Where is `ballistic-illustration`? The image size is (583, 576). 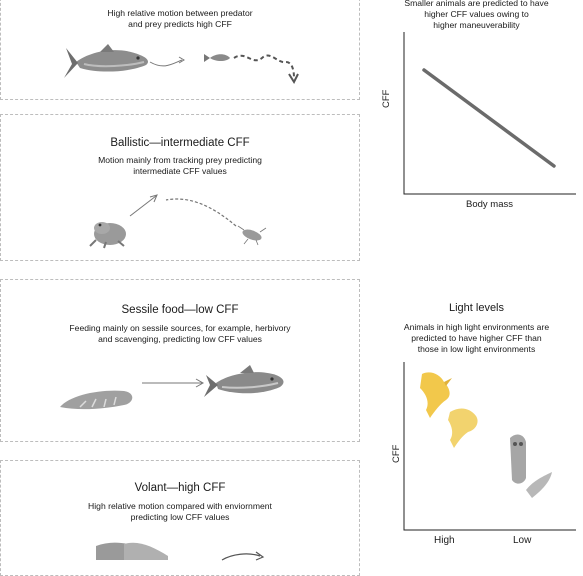 ballistic-illustration is located at coordinates (178, 221).